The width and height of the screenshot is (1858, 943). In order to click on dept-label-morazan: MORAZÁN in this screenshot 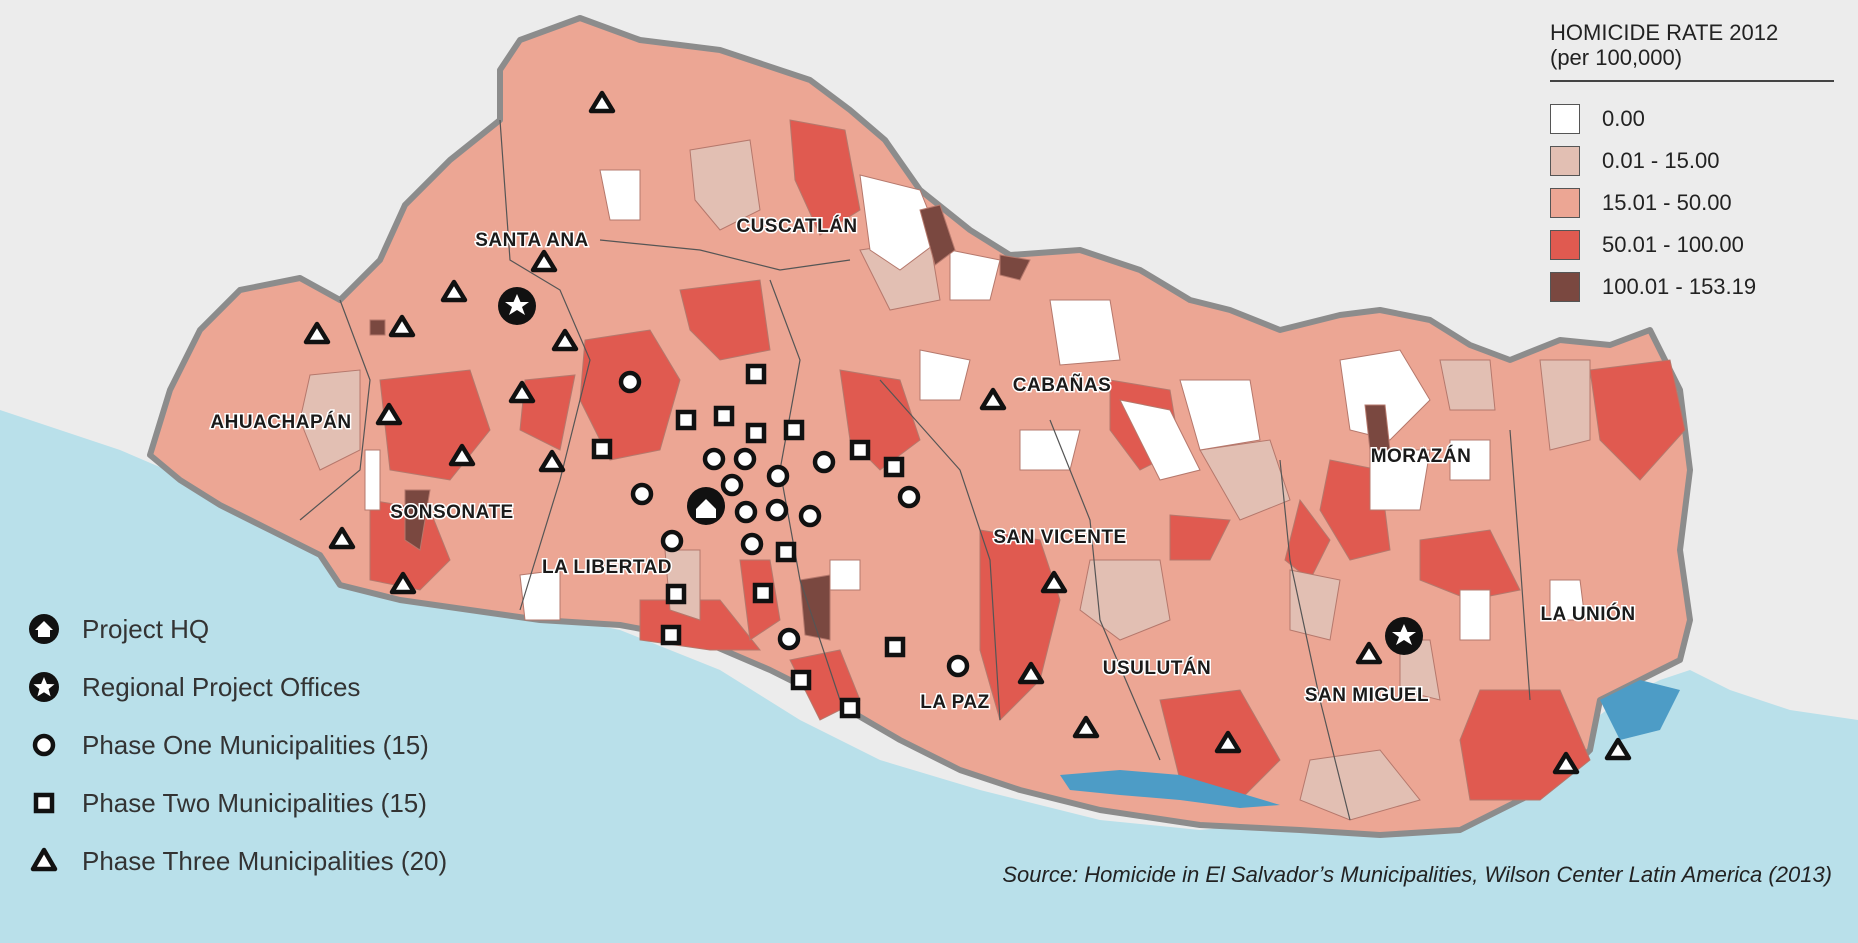, I will do `click(1421, 456)`.